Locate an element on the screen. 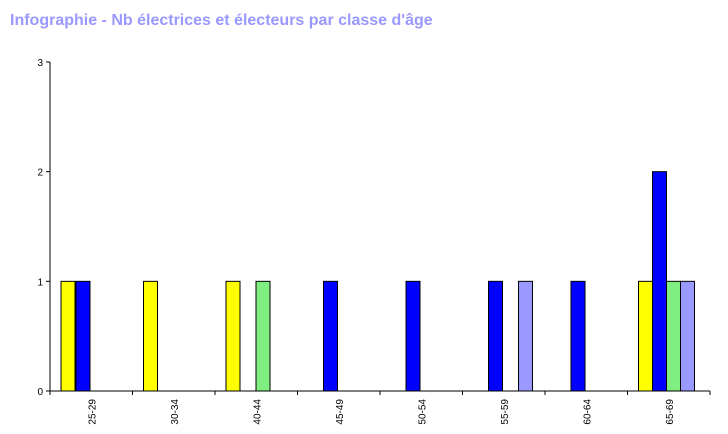 This screenshot has height=434, width=728. bar-50-54-s2 is located at coordinates (413, 336).